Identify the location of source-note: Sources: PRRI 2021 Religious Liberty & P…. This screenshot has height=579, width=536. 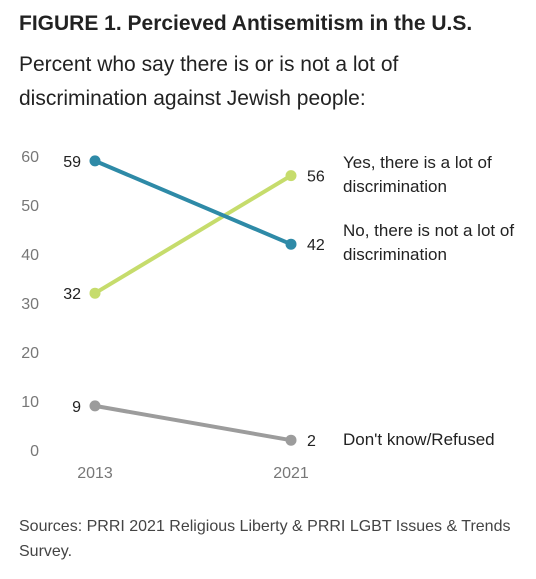
(265, 539).